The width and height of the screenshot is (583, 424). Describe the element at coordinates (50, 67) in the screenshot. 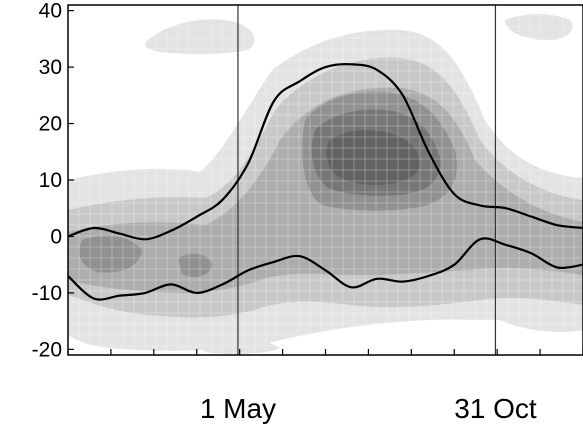

I see `y-tick-label: 30` at that location.